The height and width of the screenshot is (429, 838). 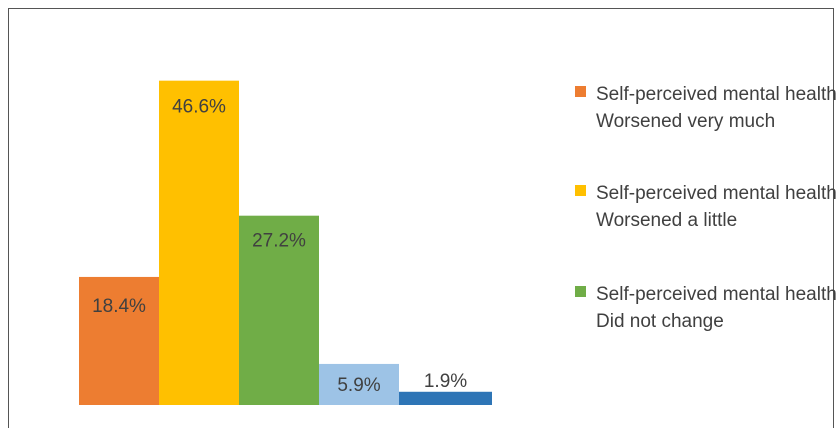 I want to click on bar-value-label-1: 18.4%, so click(x=119, y=306).